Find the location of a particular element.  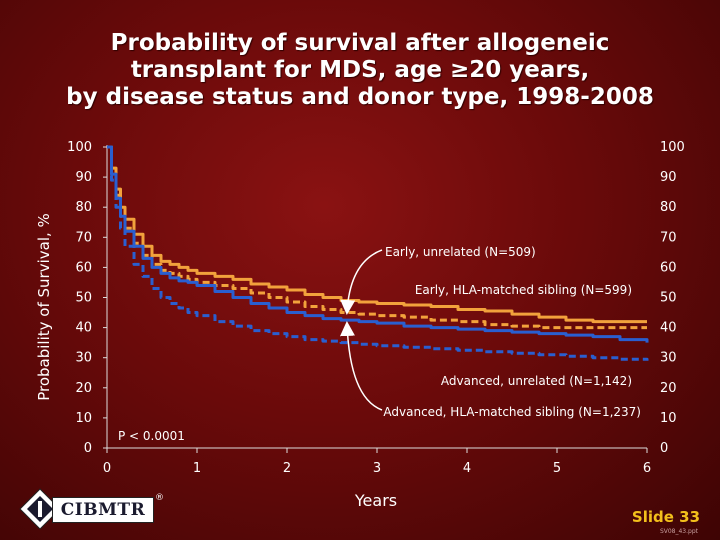

x-axis-label: Years is located at coordinates (376, 500).